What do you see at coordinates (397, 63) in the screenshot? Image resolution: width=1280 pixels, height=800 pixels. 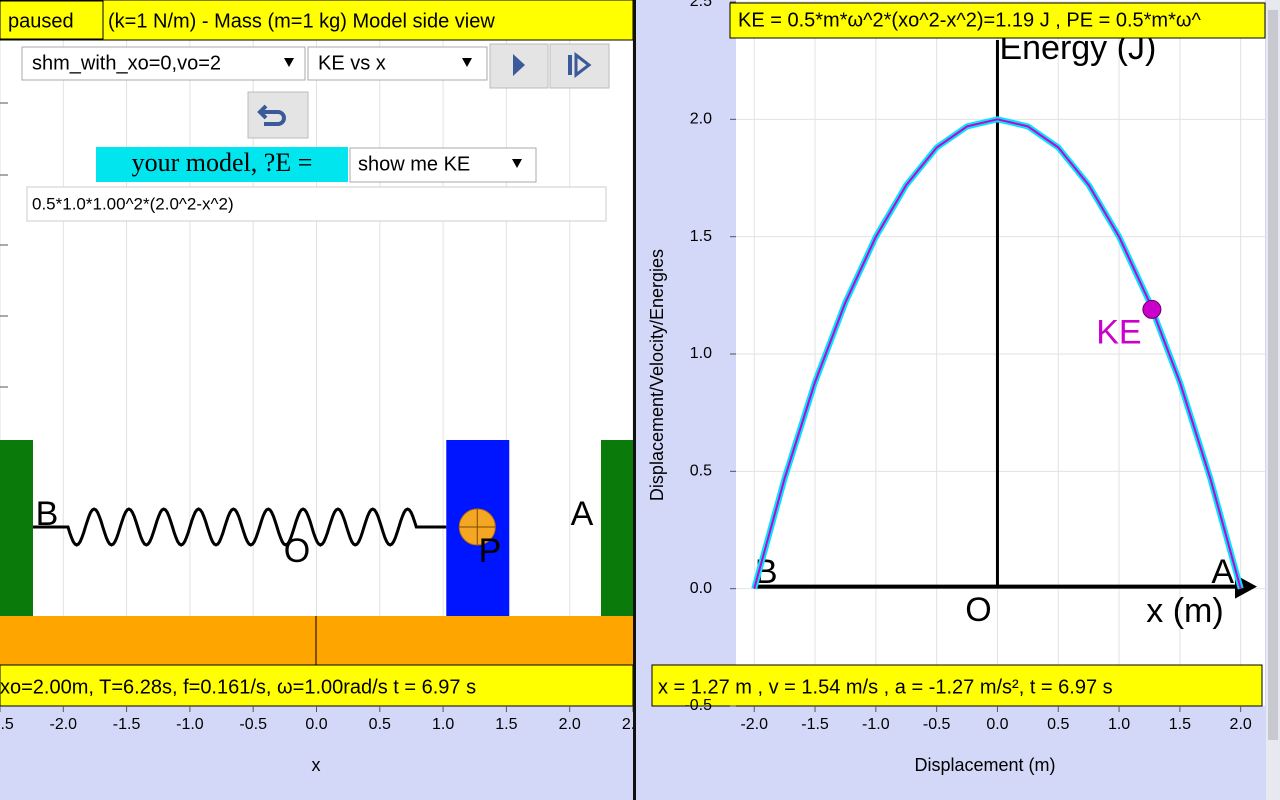 I see `plot-select` at bounding box center [397, 63].